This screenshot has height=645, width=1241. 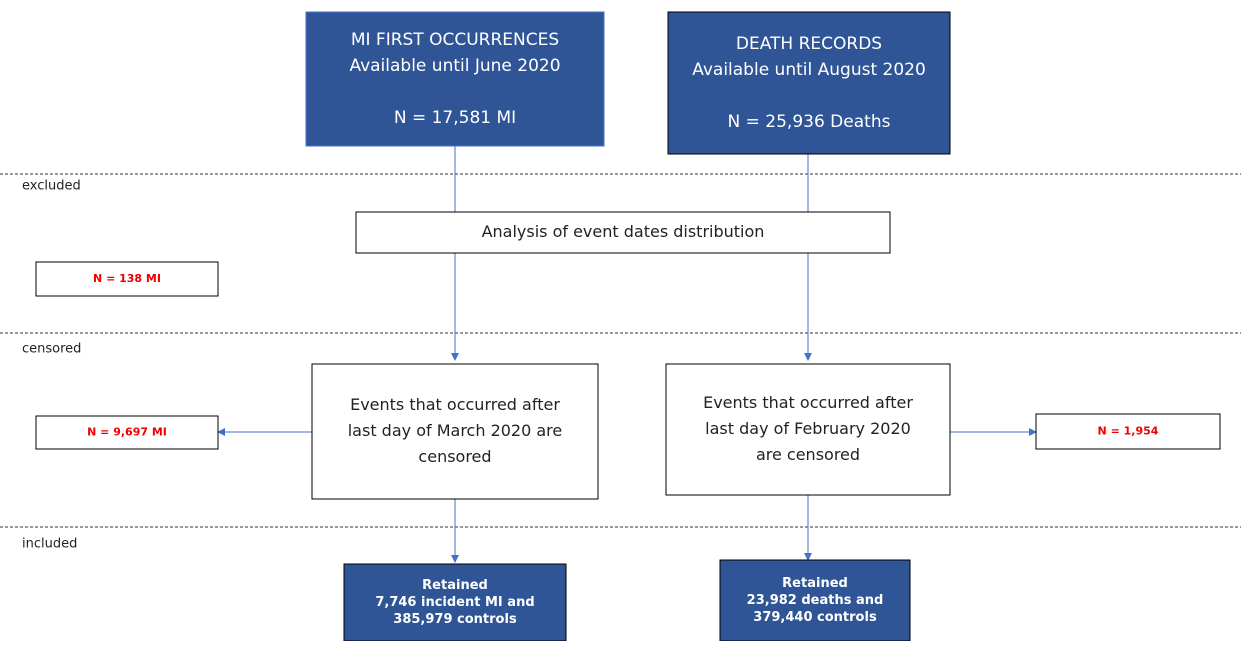 I want to click on section-label: censored, so click(x=51, y=349).